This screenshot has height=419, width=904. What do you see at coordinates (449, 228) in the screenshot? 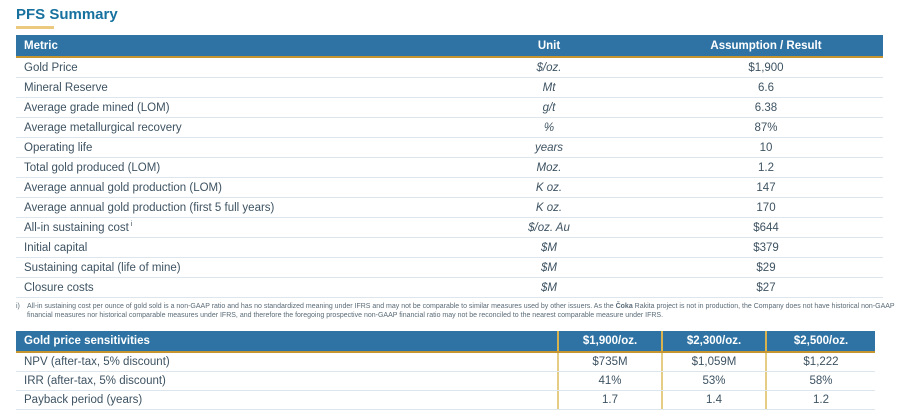
I see `table-row: All-in sustaining cost i $/oz. Au $644` at bounding box center [449, 228].